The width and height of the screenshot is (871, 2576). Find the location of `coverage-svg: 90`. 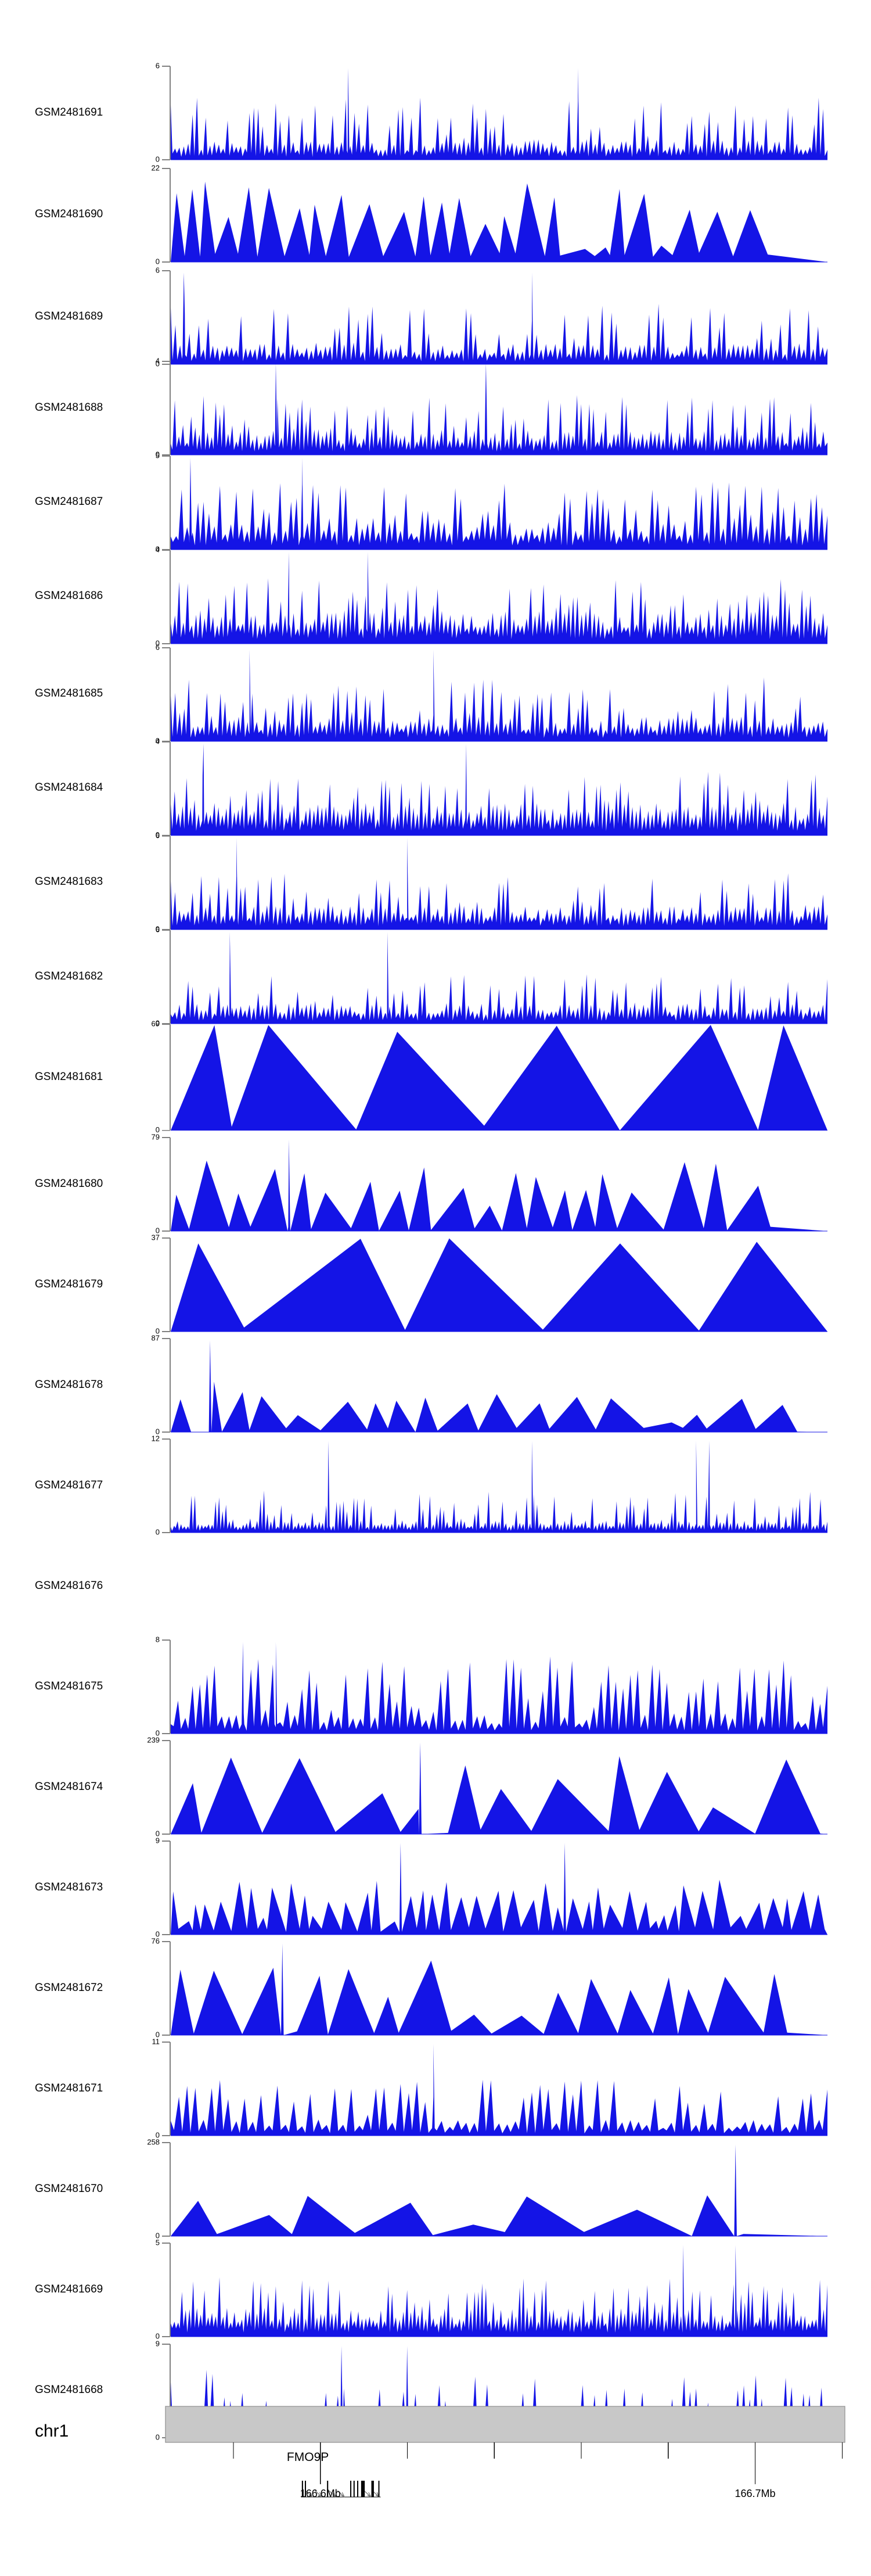

coverage-svg: 90 is located at coordinates (491, 1887).